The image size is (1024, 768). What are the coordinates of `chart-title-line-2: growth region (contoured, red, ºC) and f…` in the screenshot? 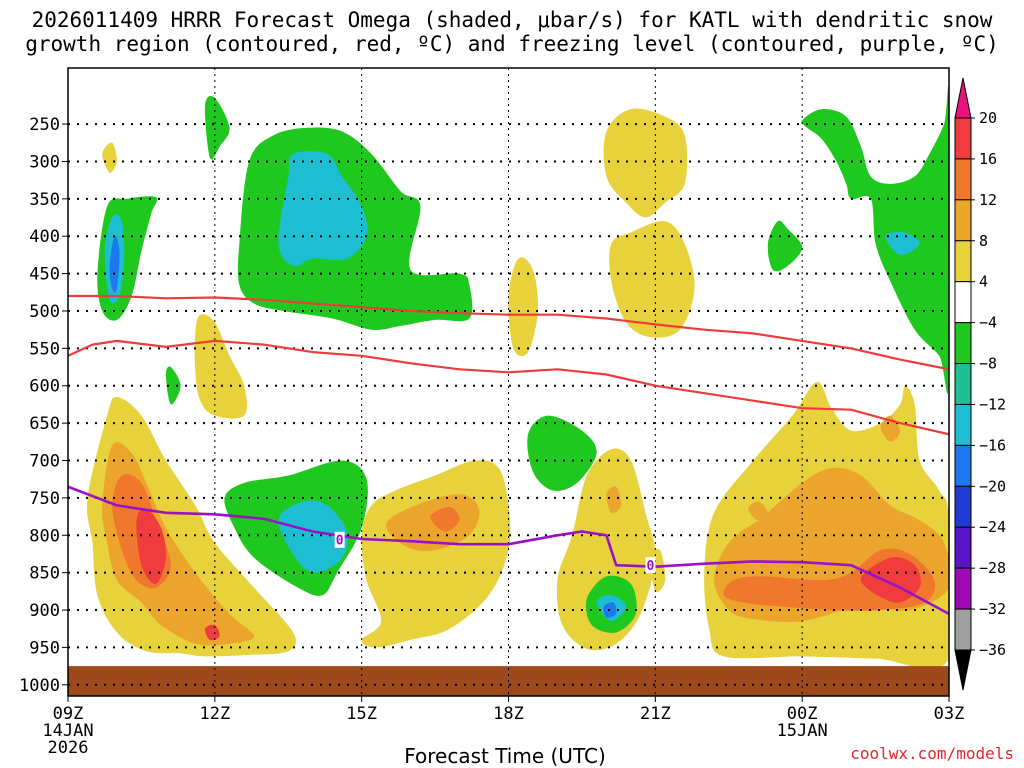 It's located at (512, 44).